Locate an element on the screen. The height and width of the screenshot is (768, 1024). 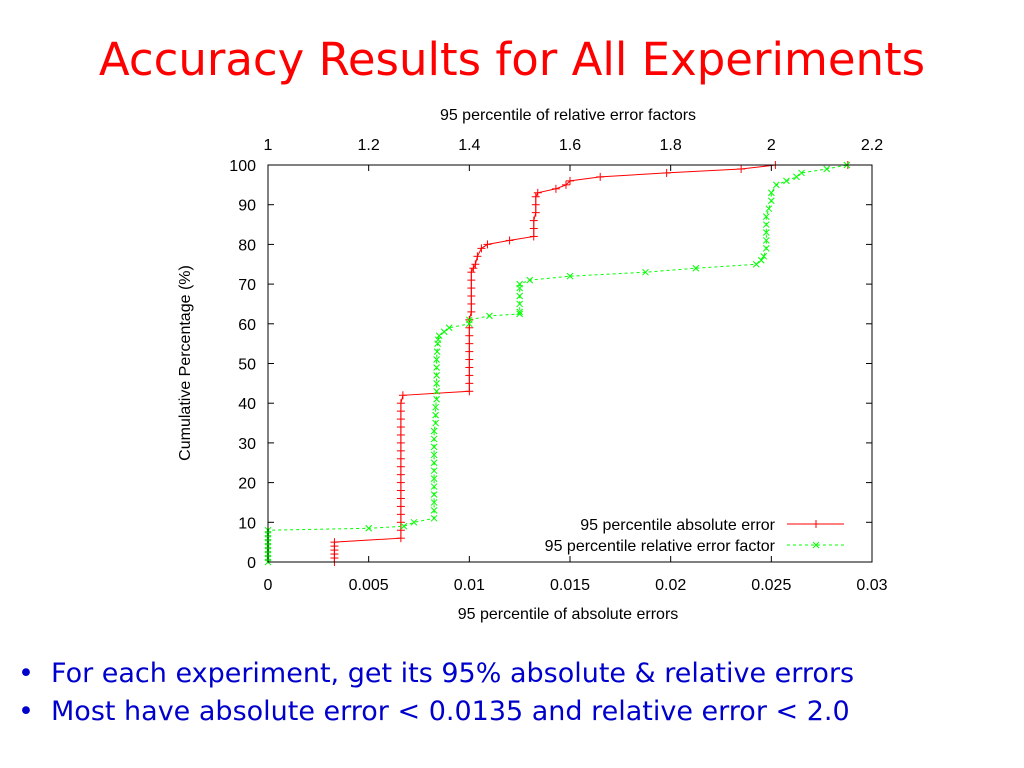
x-axis-label: 95 percentile of absolute errors is located at coordinates (568, 614).